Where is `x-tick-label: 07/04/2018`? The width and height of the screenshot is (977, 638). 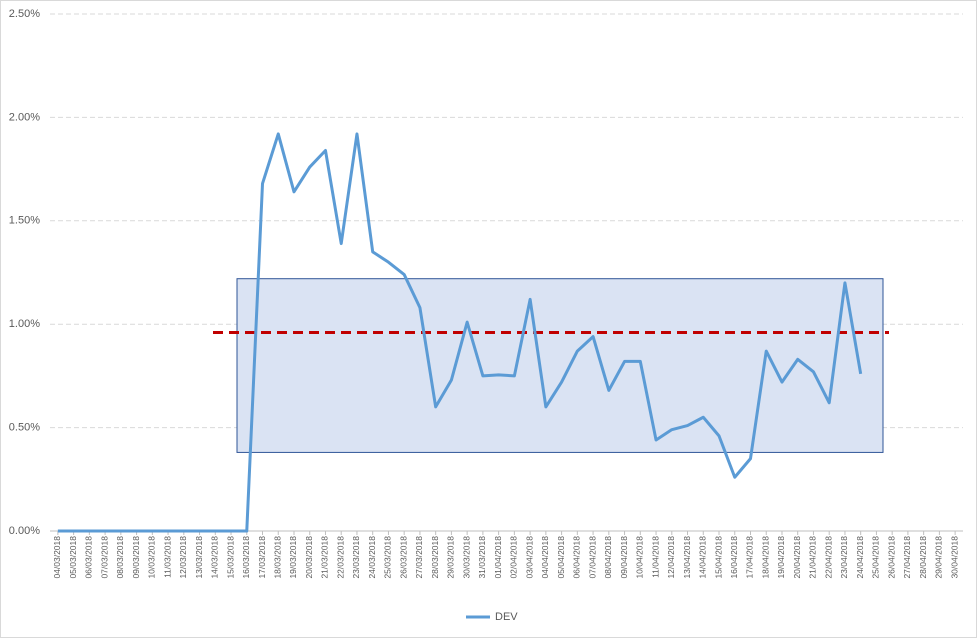 x-tick-label: 07/04/2018 is located at coordinates (592, 557).